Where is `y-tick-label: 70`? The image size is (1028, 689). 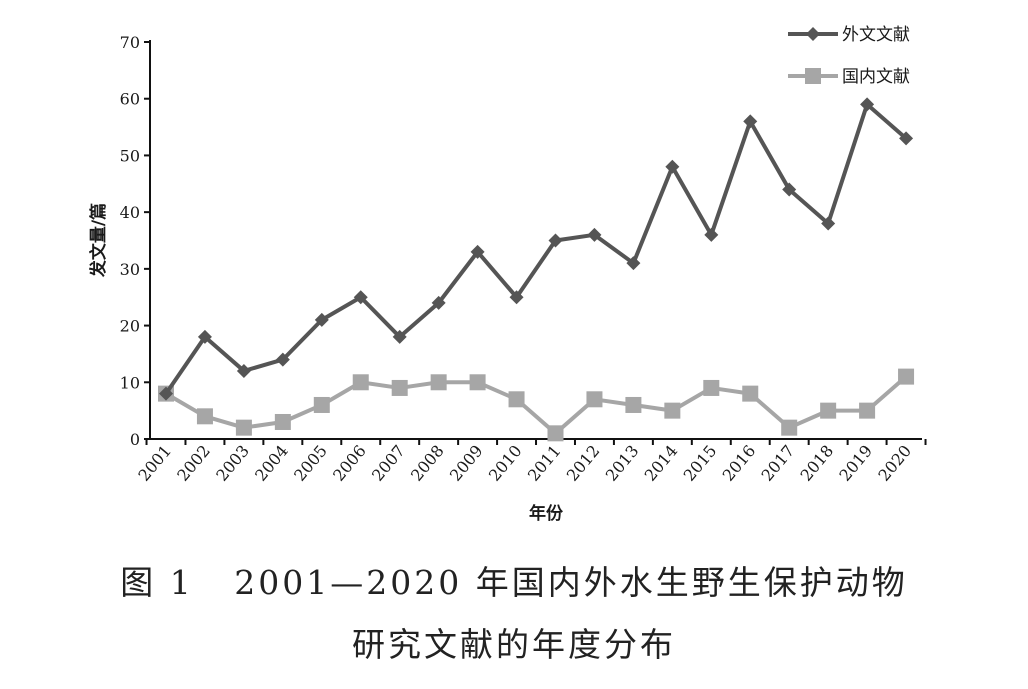
y-tick-label: 70 is located at coordinates (130, 42).